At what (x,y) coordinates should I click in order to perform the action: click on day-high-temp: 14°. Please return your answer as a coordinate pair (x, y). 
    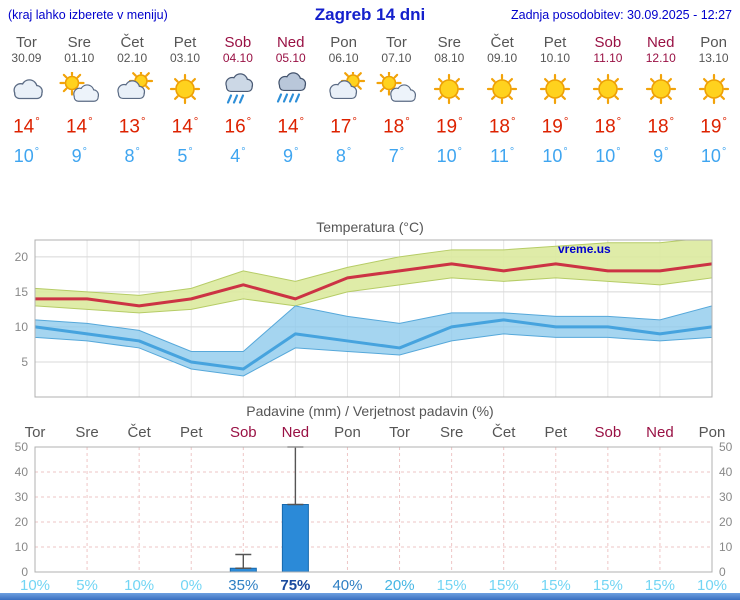
    Looking at the image, I should click on (185, 127).